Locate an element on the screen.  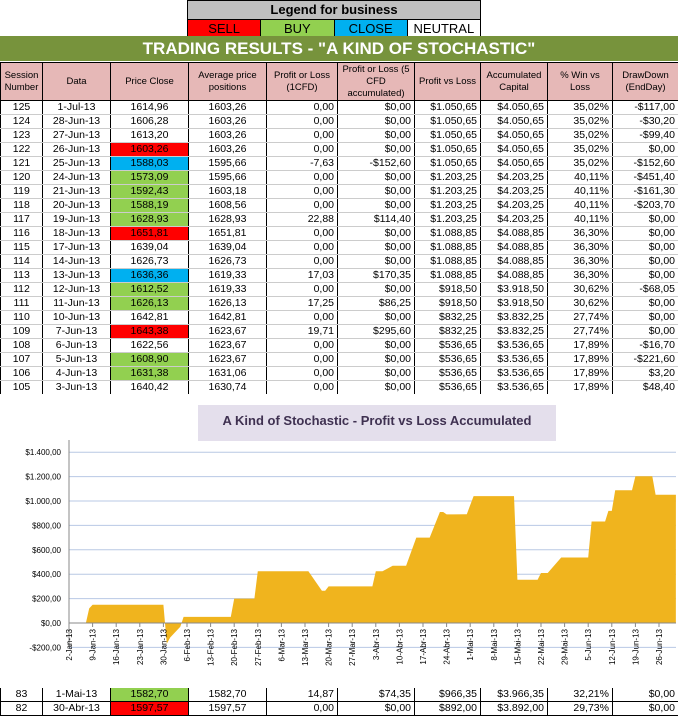
y-tick-label: $1.200,00 is located at coordinates (43, 477).